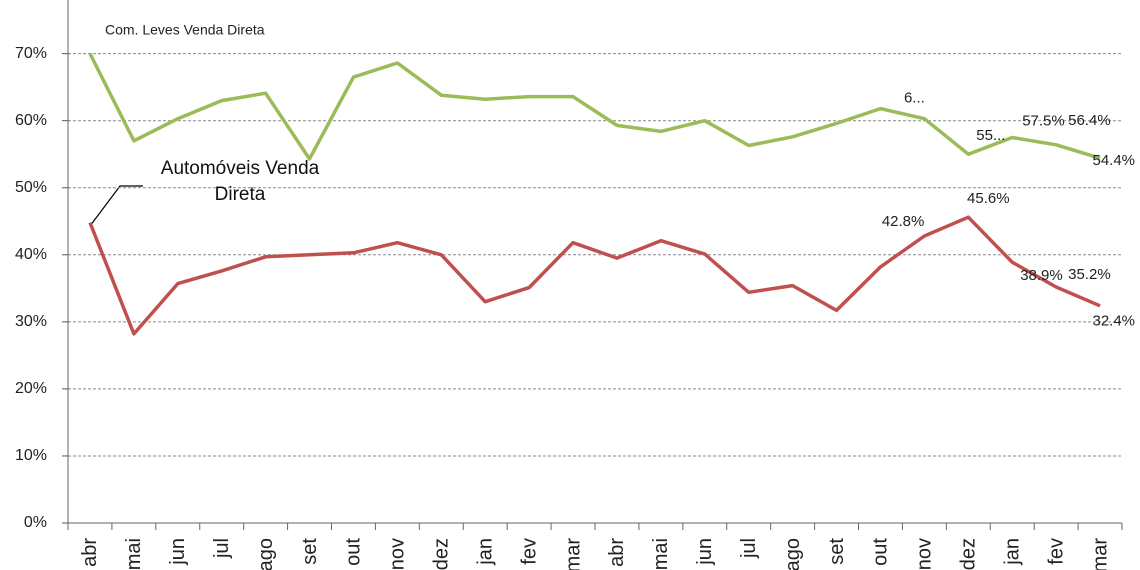  Describe the element at coordinates (1041, 275) in the screenshot. I see `data-label: 38.9%` at that location.